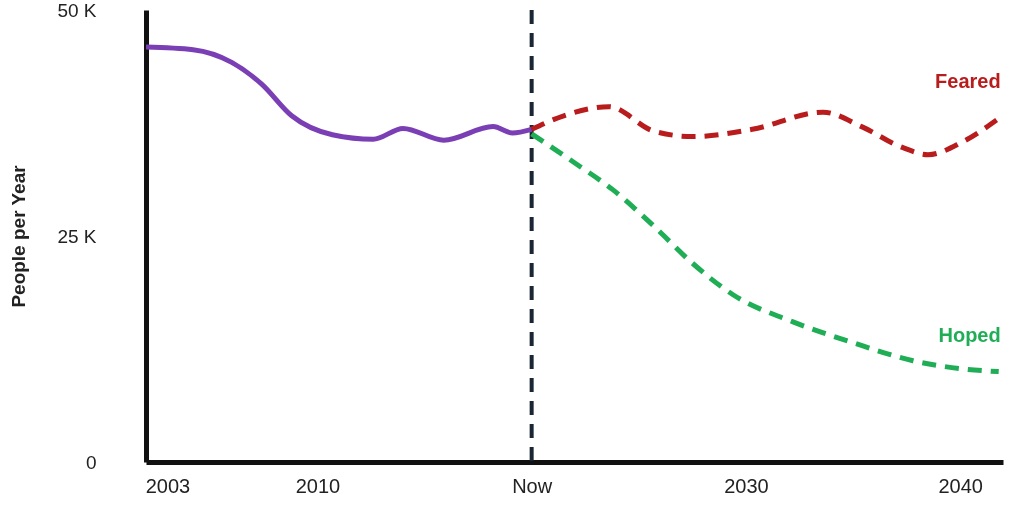 Image resolution: width=1011 pixels, height=512 pixels. What do you see at coordinates (19, 236) in the screenshot?
I see `y-axis-title: People per Year` at bounding box center [19, 236].